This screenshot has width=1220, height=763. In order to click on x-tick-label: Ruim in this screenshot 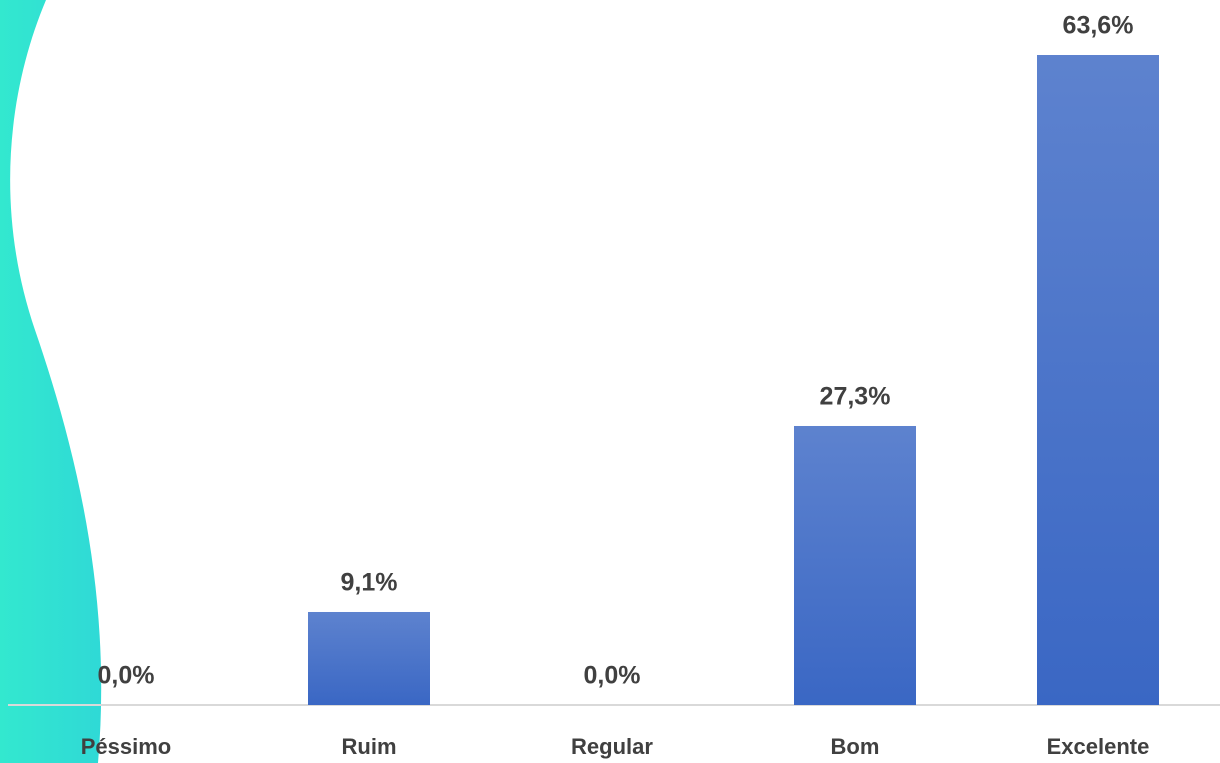, I will do `click(369, 746)`.